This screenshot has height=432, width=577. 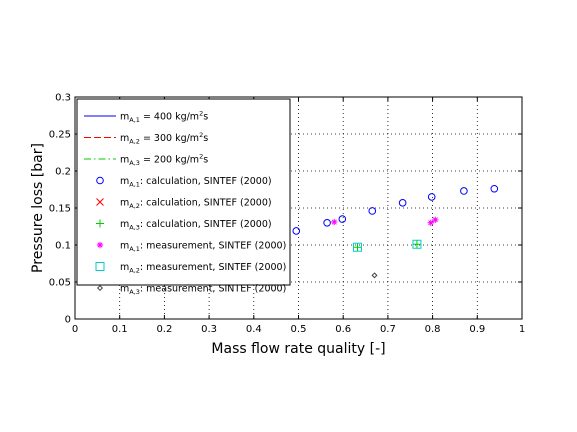 What do you see at coordinates (477, 329) in the screenshot?
I see `x-tick-label: 0.9` at bounding box center [477, 329].